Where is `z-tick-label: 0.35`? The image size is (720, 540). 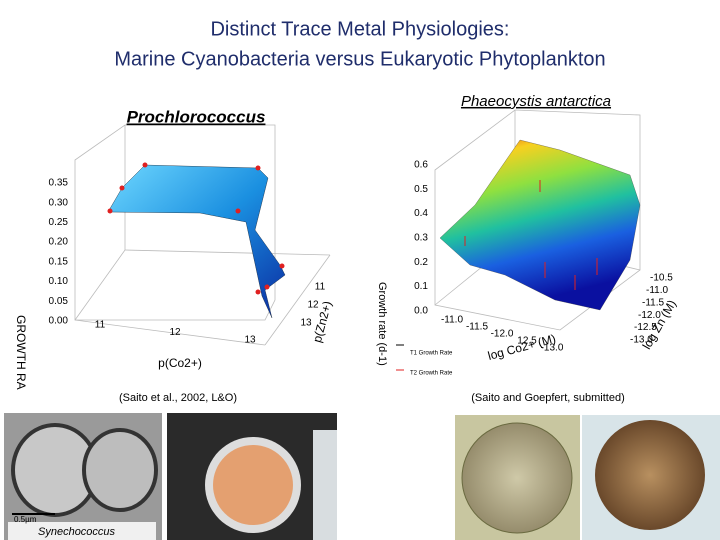 z-tick-label: 0.35 is located at coordinates (59, 183).